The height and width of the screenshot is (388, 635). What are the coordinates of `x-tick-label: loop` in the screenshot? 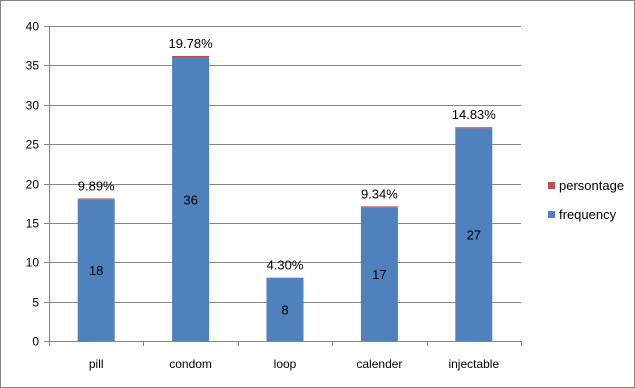 It's located at (285, 364).